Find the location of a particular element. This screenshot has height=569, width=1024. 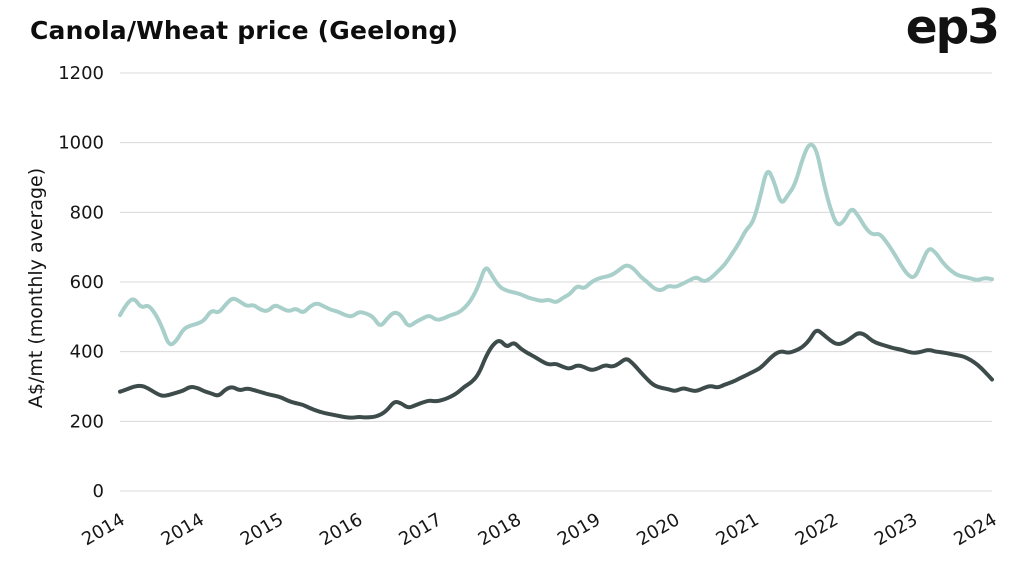

y-tick-label: 0 is located at coordinates (98, 491).